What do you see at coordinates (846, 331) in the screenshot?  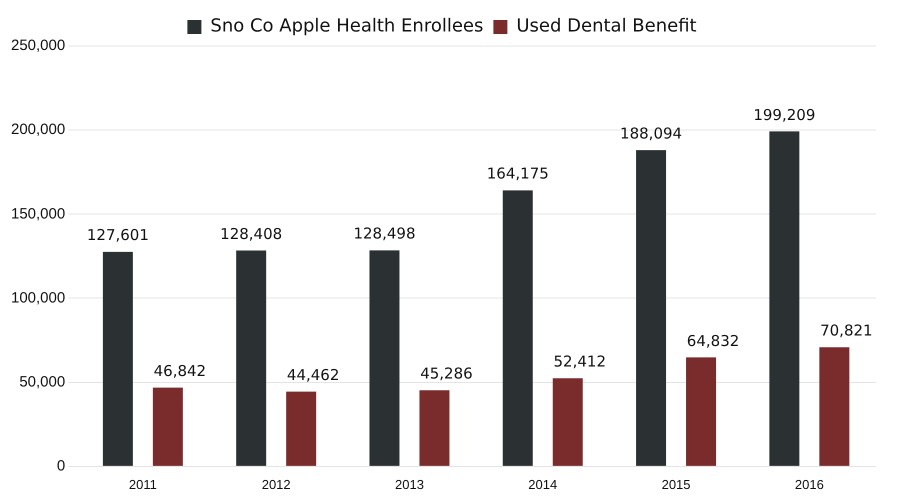 I see `data-label: 70,821` at bounding box center [846, 331].